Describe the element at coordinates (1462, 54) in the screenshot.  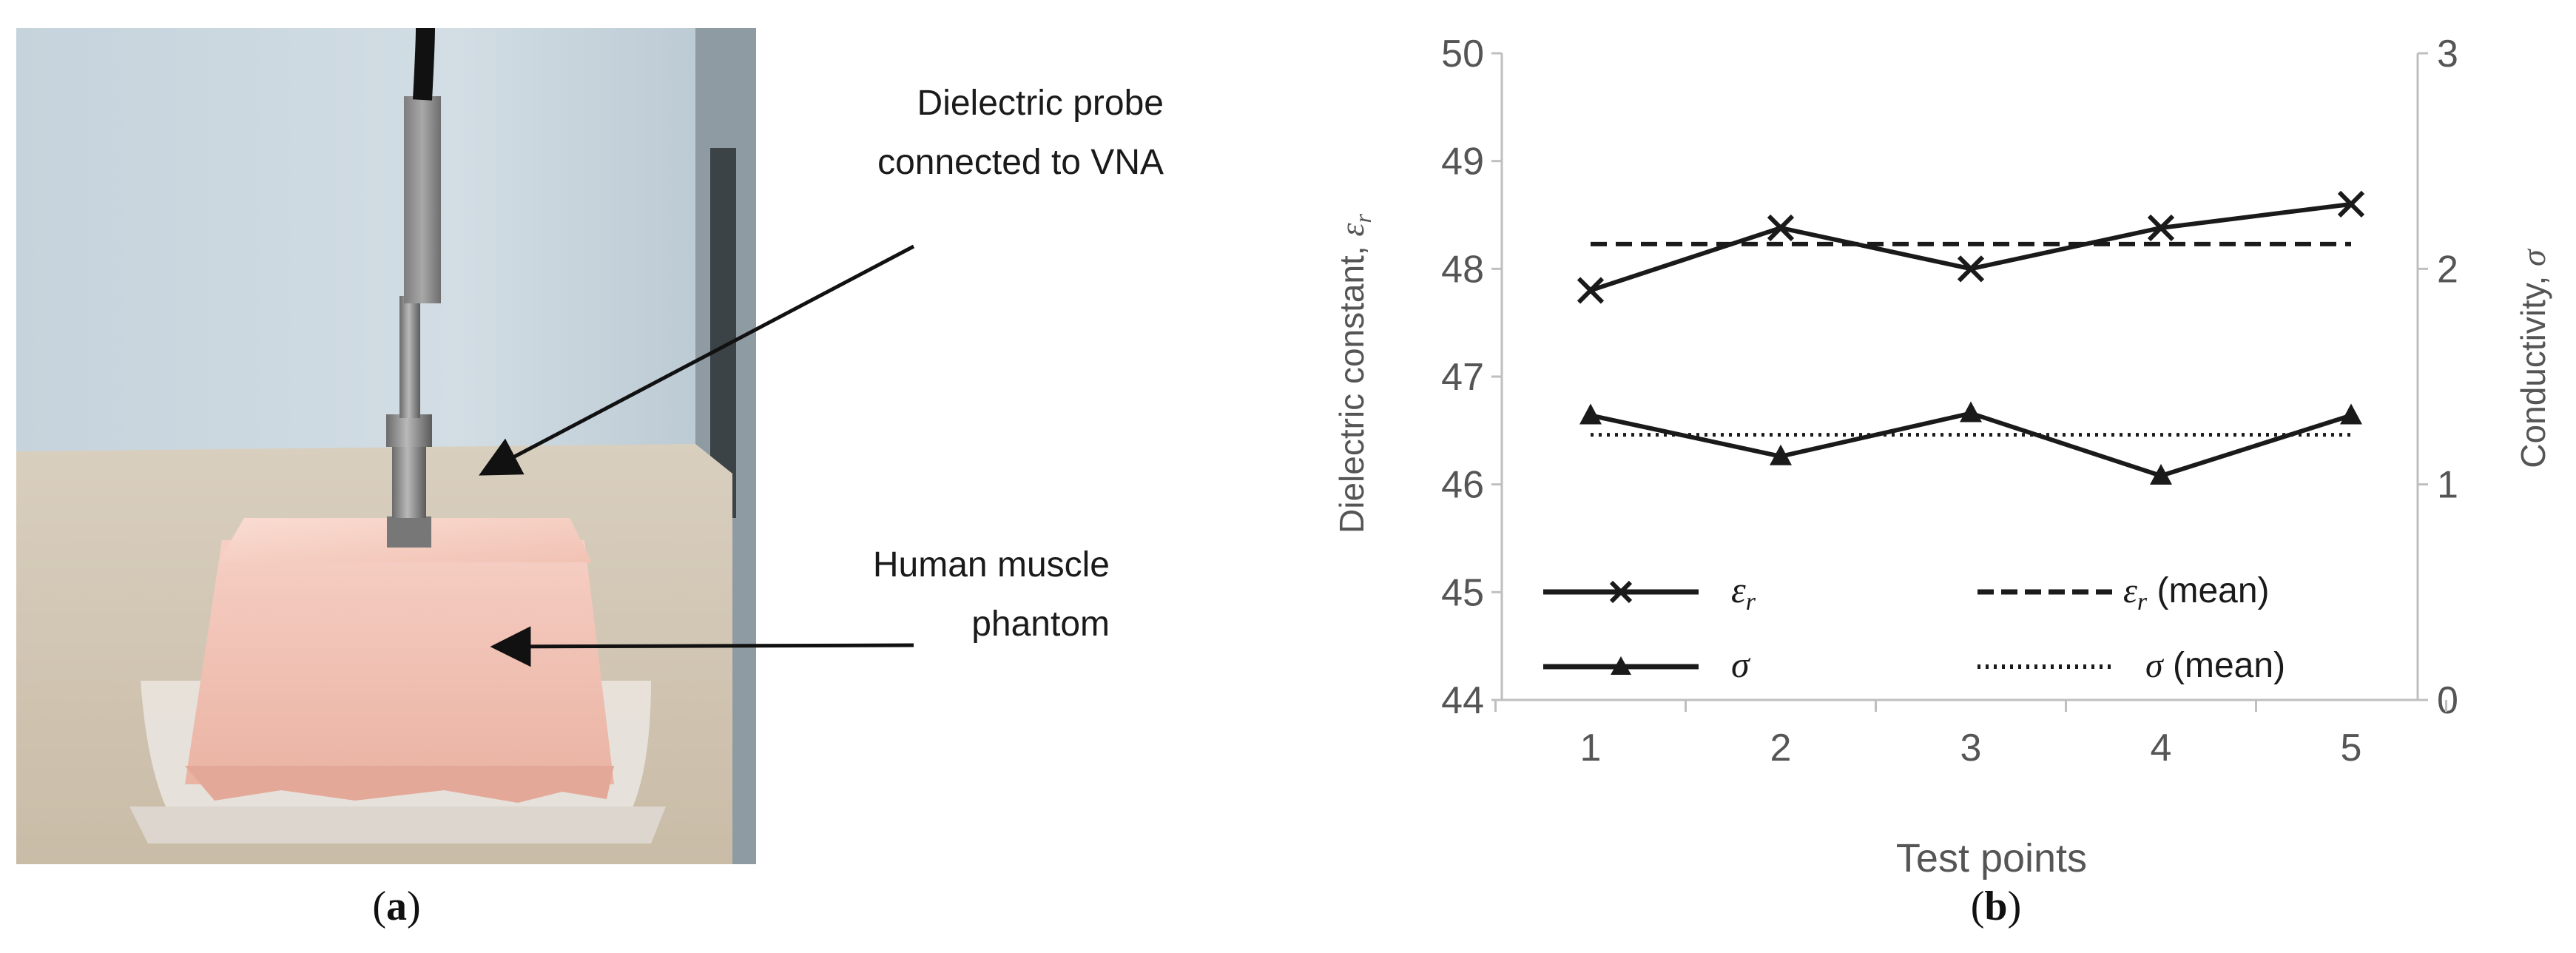
I see `y-tick-label: 50` at that location.